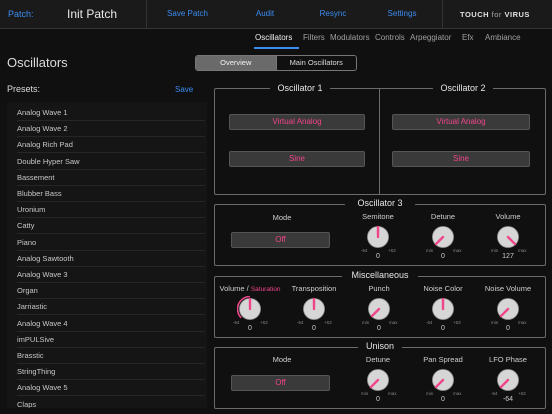 The height and width of the screenshot is (414, 552). I want to click on osc3-title: Oscillator 3, so click(380, 203).